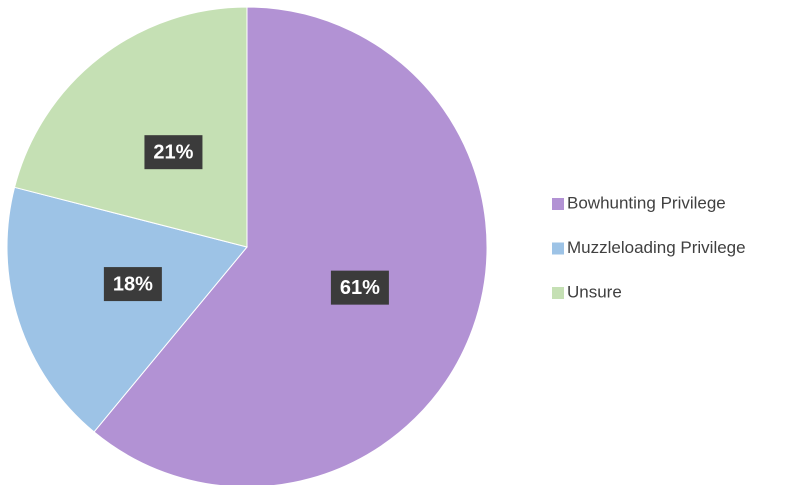 This screenshot has width=797, height=490. I want to click on data-label: 21%, so click(173, 152).